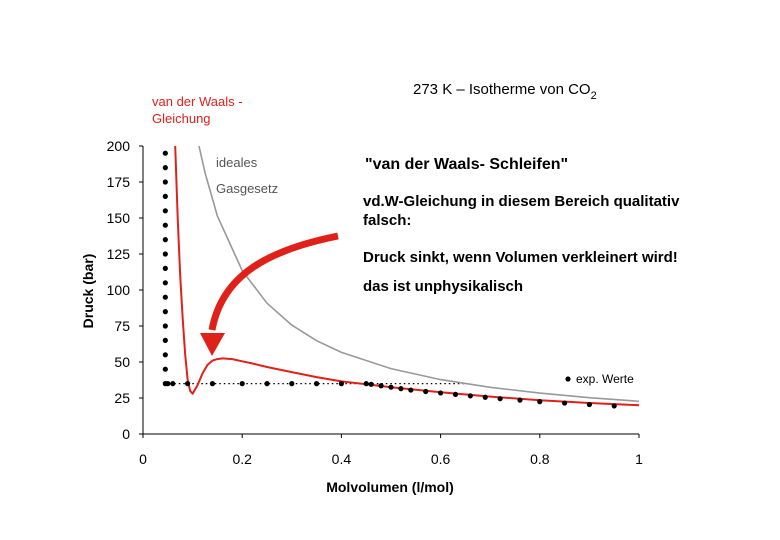  What do you see at coordinates (126, 434) in the screenshot?
I see `y-tick-label: 0` at bounding box center [126, 434].